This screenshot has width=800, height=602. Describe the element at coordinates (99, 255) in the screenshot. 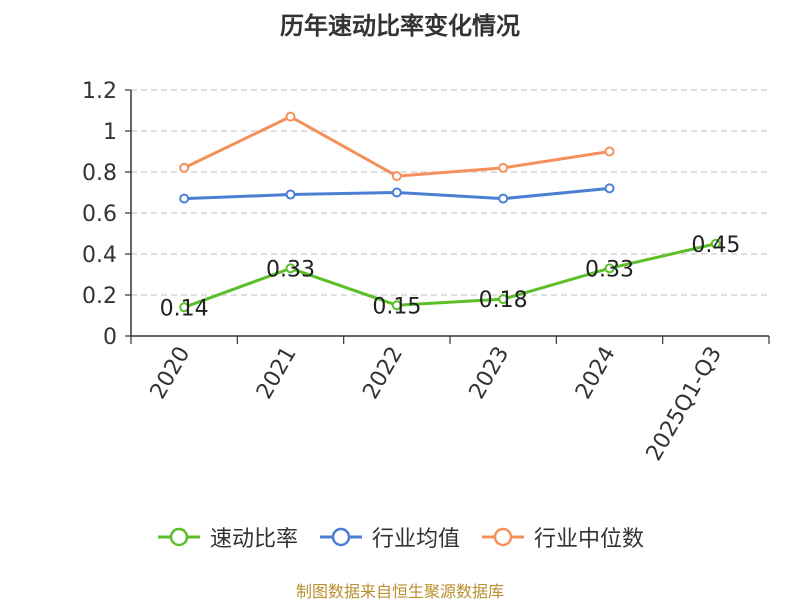

I see `y-tick-label: 0.4` at that location.